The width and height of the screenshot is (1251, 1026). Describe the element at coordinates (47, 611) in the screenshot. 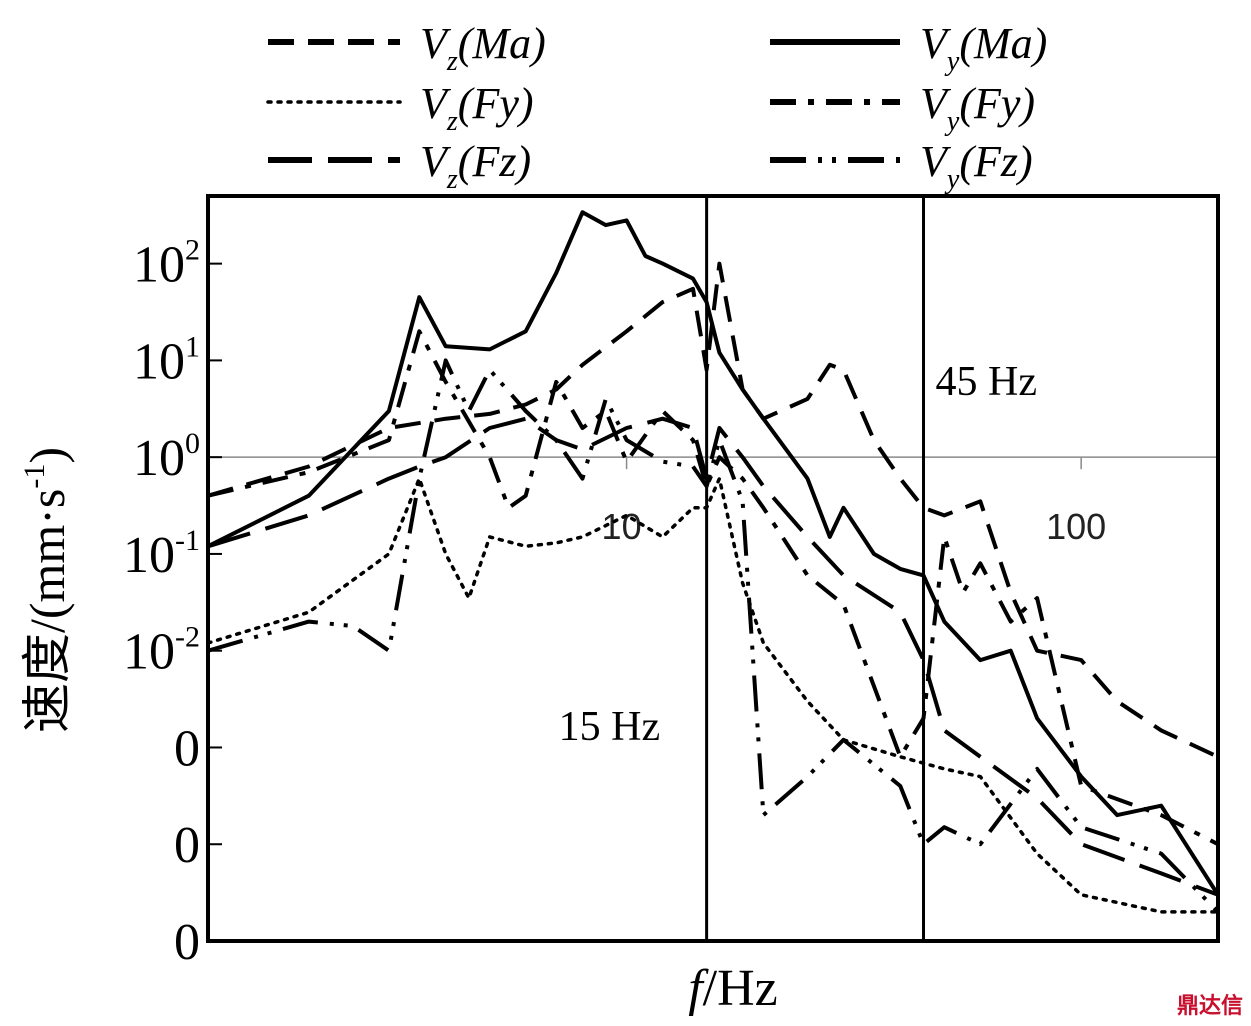

I see `y-axis-label-main: 速度/(mm·s` at that location.